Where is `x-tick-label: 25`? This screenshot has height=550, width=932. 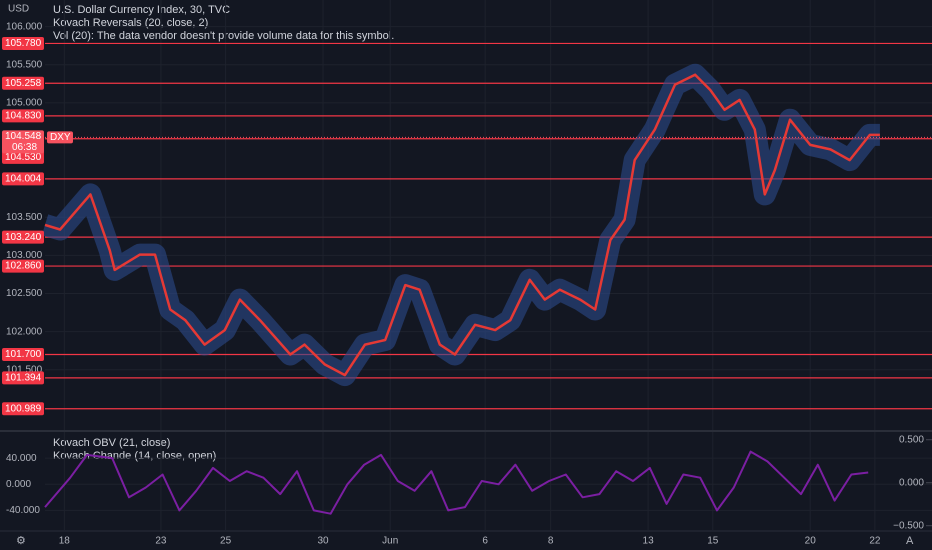 x-tick-label: 25 is located at coordinates (226, 541).